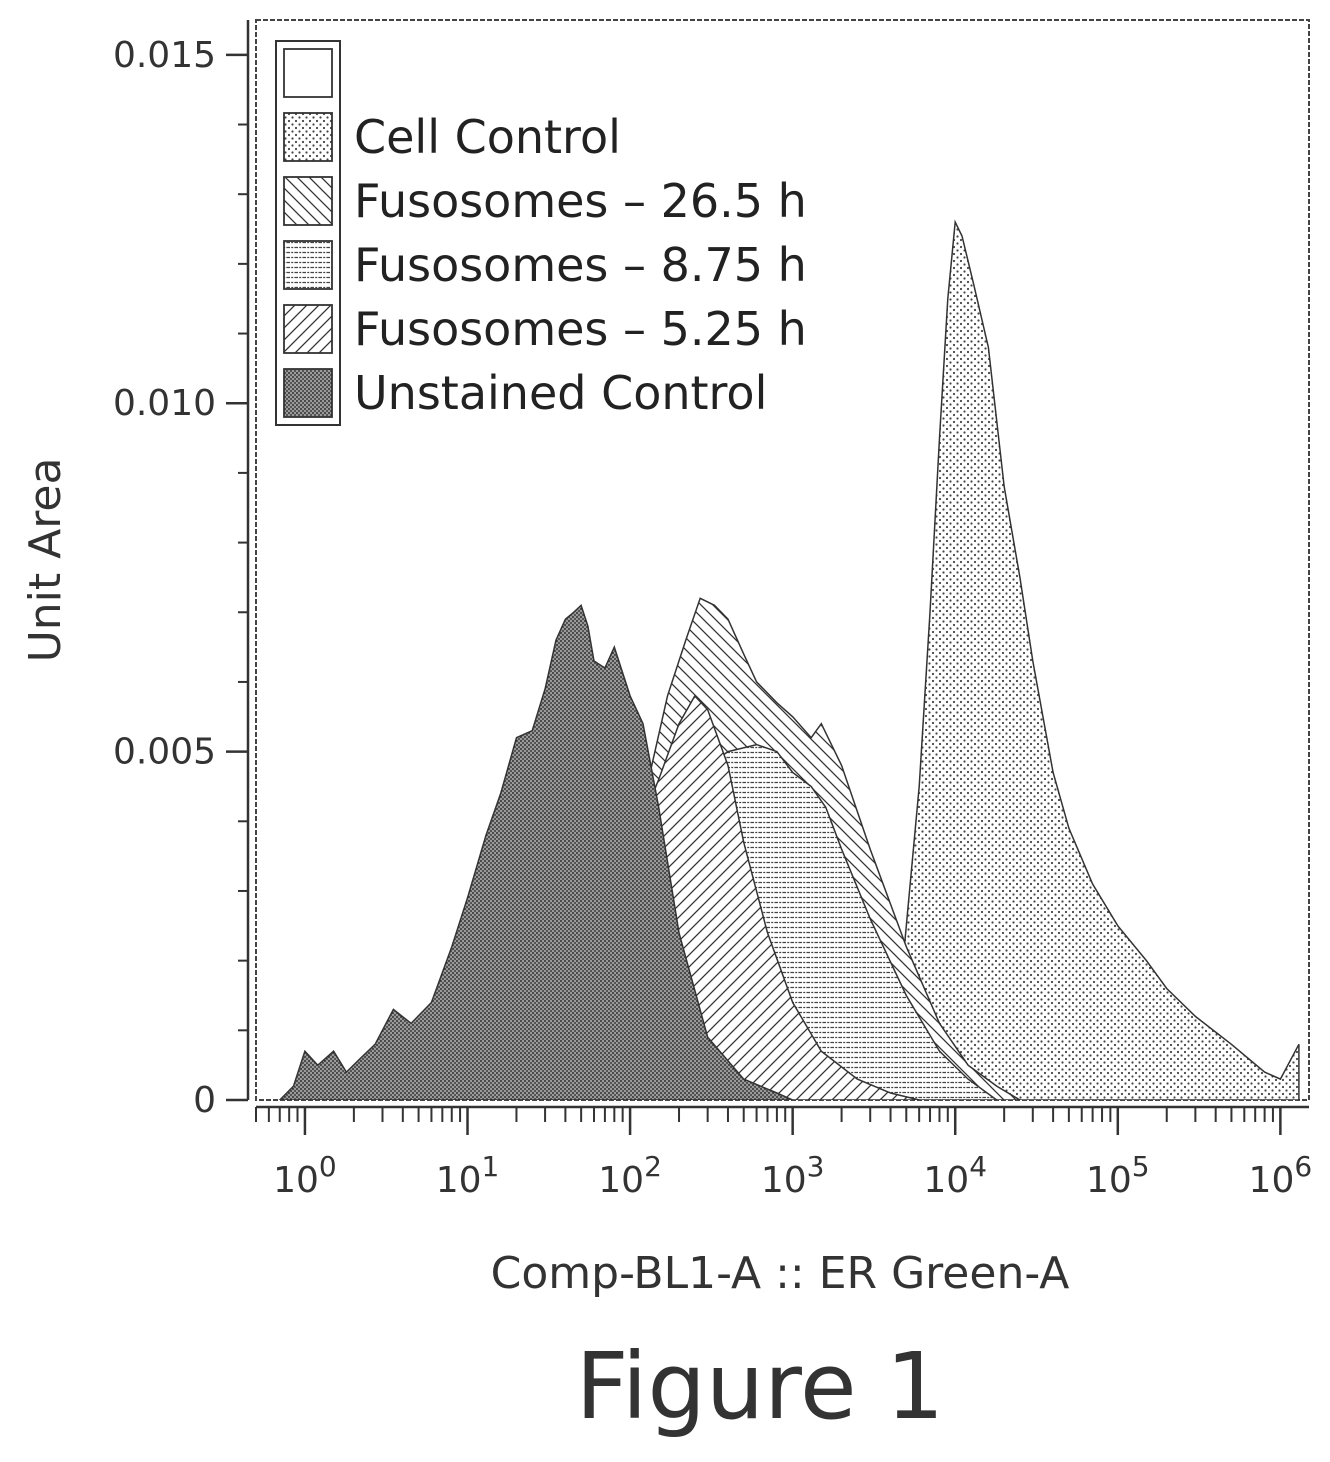 This screenshot has width=1330, height=1462. What do you see at coordinates (305, 1175) in the screenshot?
I see `x-tick-label: 10⁰` at bounding box center [305, 1175].